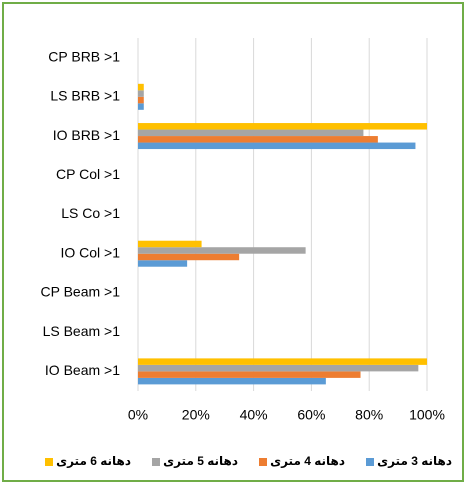  Describe the element at coordinates (93, 461) in the screenshot. I see `legend-label: دهانه 6 متری` at that location.